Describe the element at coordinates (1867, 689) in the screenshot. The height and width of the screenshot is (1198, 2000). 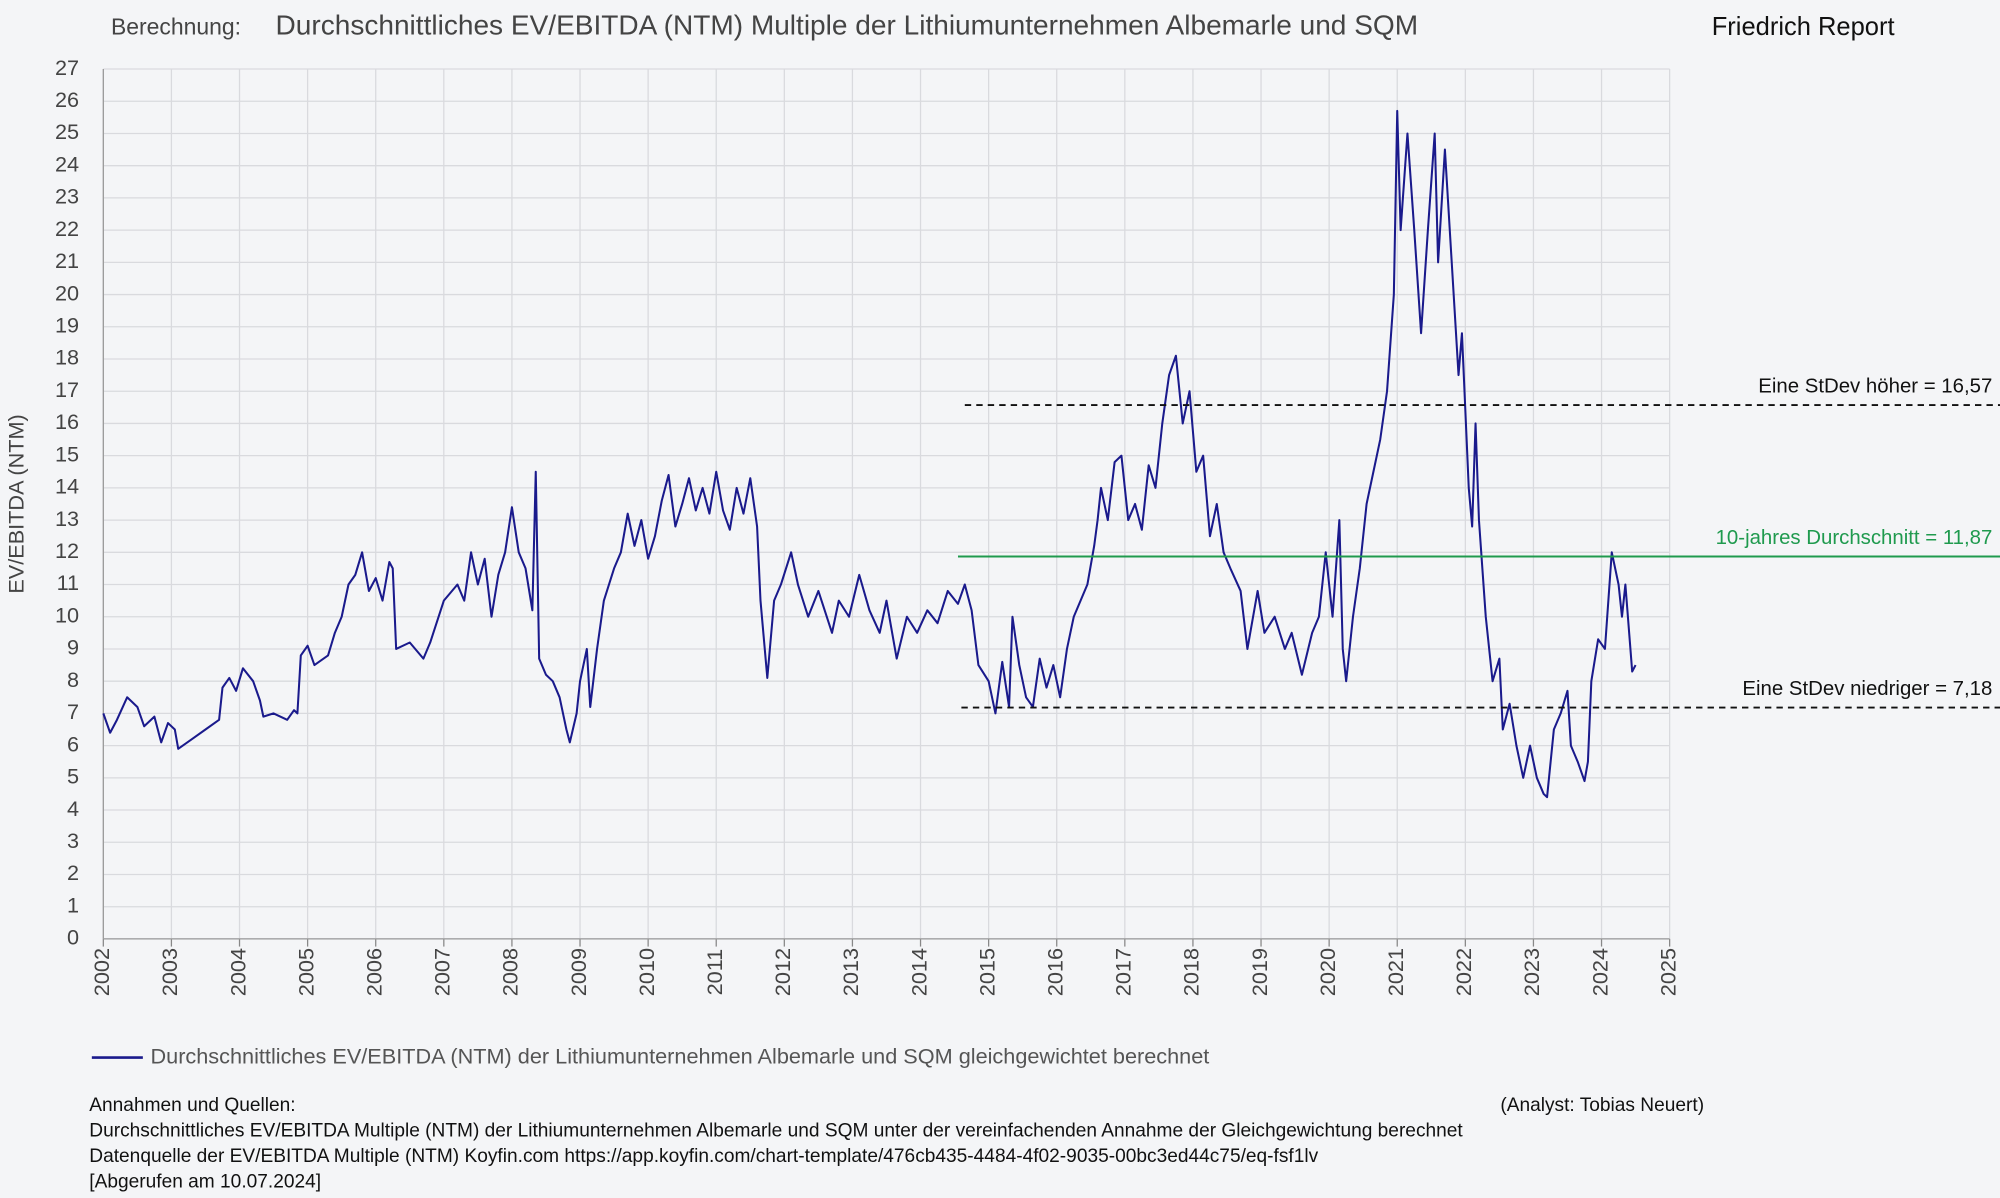
I see `reference-label: Eine StDev niedriger = 7,18` at that location.